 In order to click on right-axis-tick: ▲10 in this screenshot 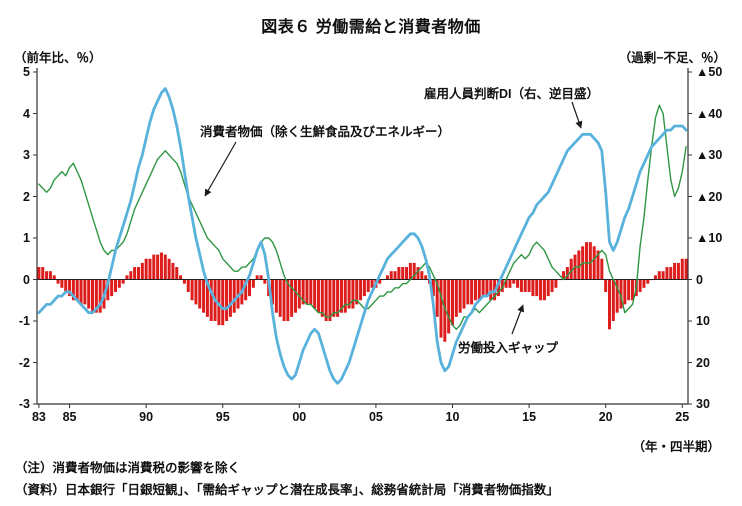, I will do `click(709, 237)`.